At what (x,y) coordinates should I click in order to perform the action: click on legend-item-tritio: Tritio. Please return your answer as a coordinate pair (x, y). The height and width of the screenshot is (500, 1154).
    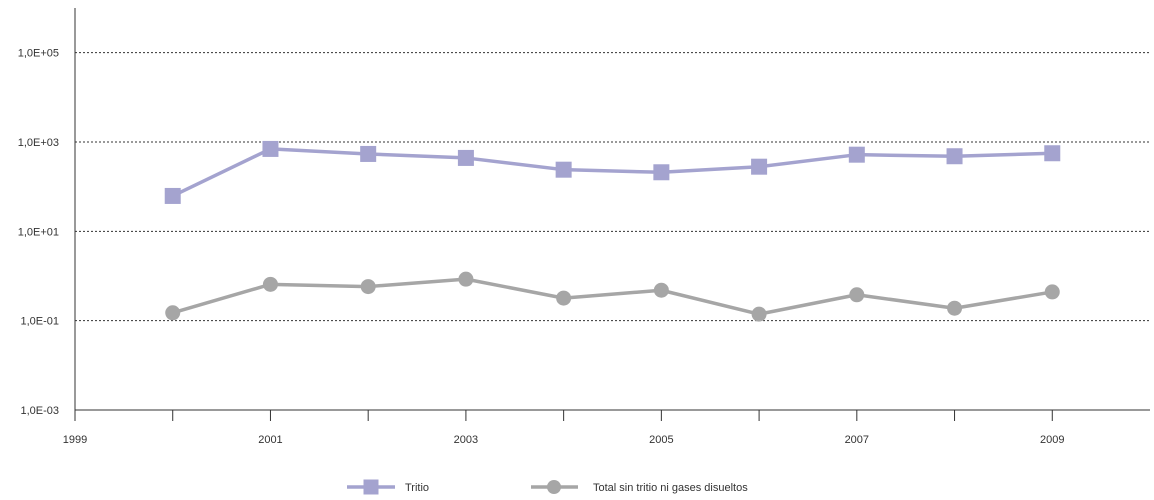
    Looking at the image, I should click on (388, 487).